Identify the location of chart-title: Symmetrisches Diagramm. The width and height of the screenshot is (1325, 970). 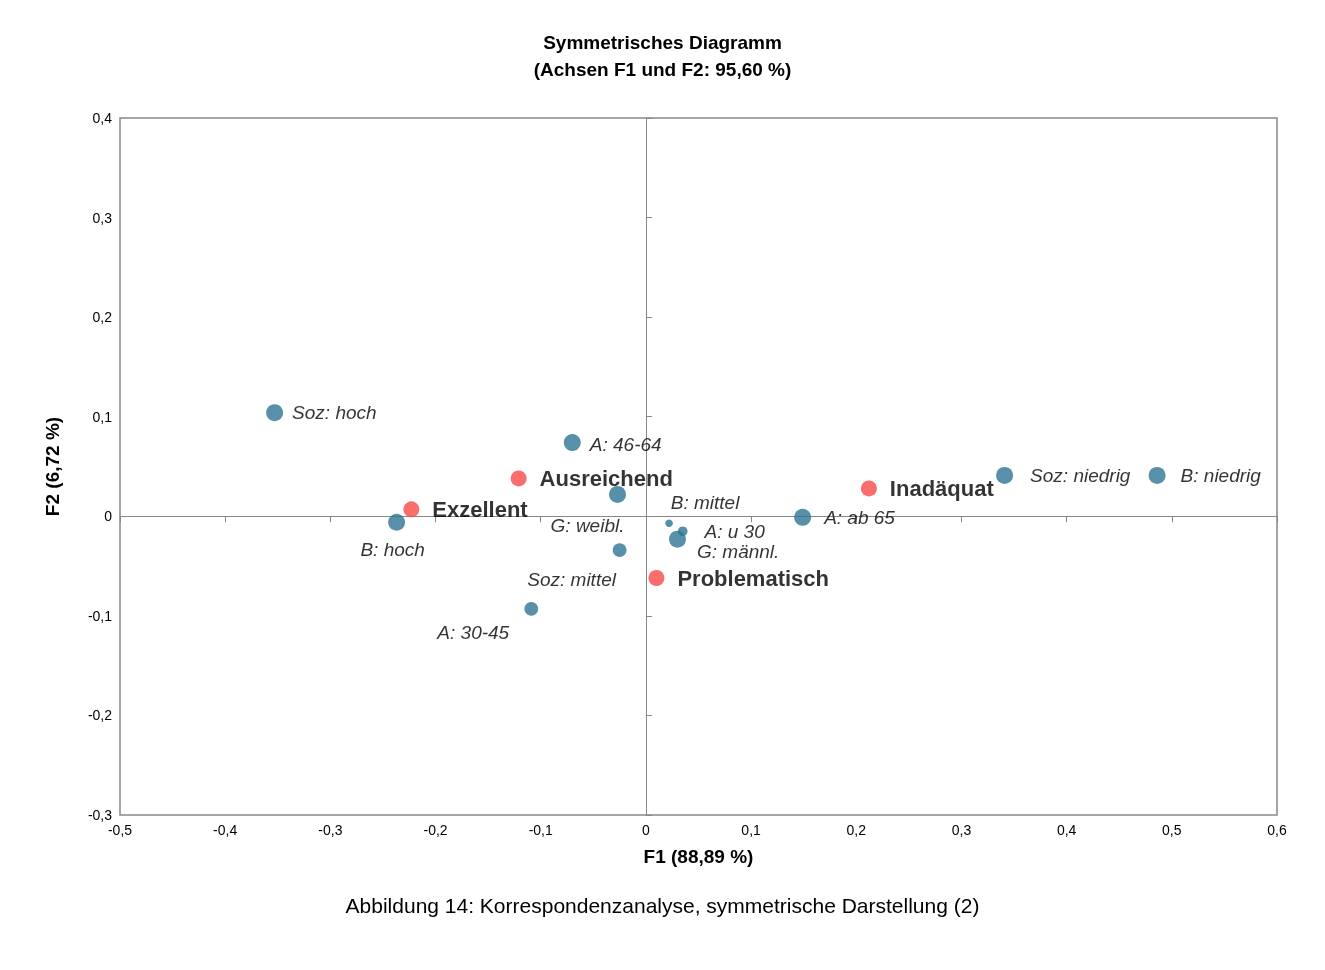
(662, 42).